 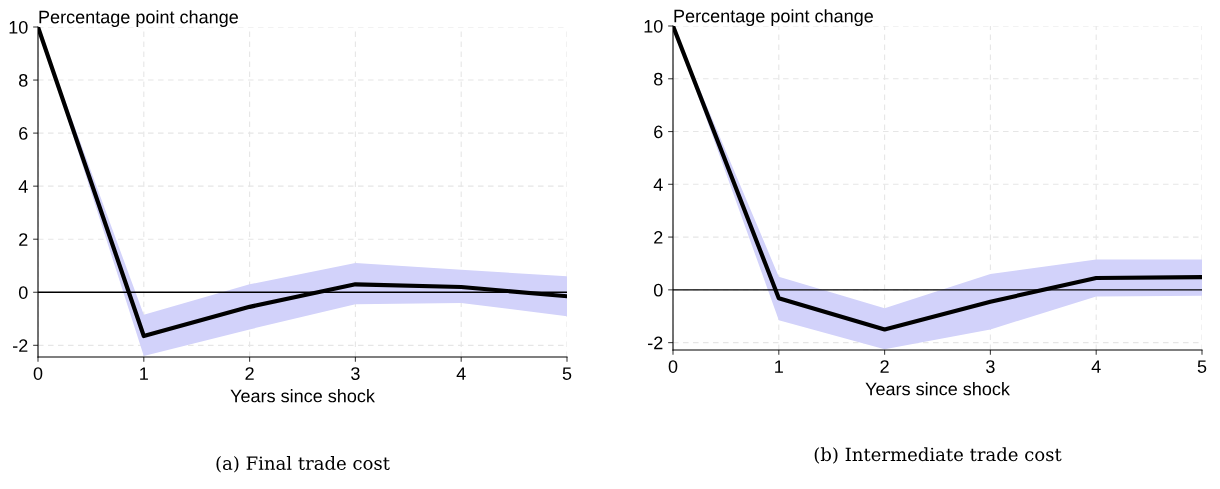 What do you see at coordinates (938, 455) in the screenshot?
I see `text: (b) Intermediate trade cost` at bounding box center [938, 455].